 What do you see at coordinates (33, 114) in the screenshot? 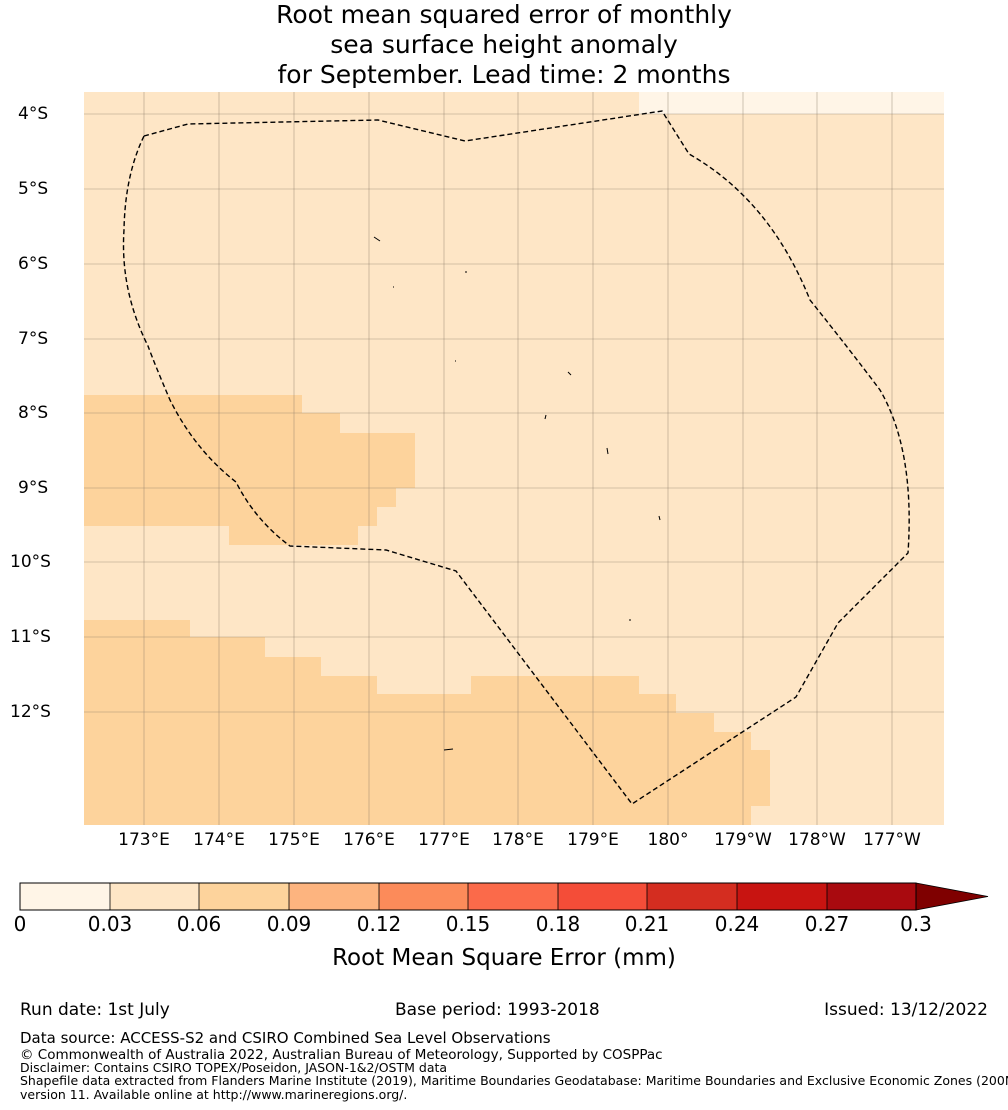
I see `lat-label: 4°S` at bounding box center [33, 114].